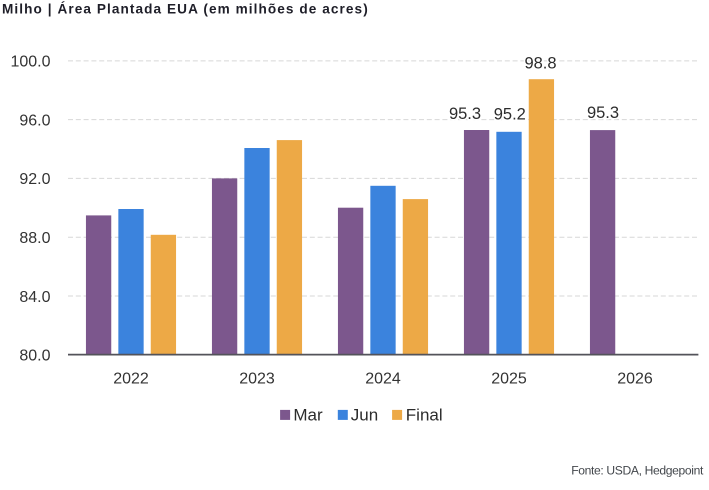 Image resolution: width=709 pixels, height=490 pixels. Describe the element at coordinates (510, 115) in the screenshot. I see `svg-text: 95.2` at that location.